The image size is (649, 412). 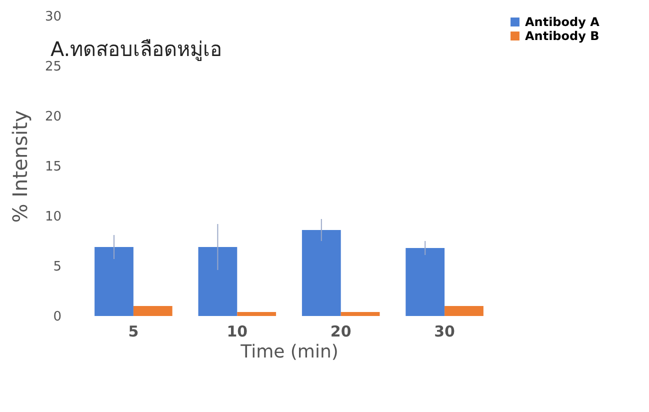 I want to click on x-tick-label: 10, so click(x=237, y=331).